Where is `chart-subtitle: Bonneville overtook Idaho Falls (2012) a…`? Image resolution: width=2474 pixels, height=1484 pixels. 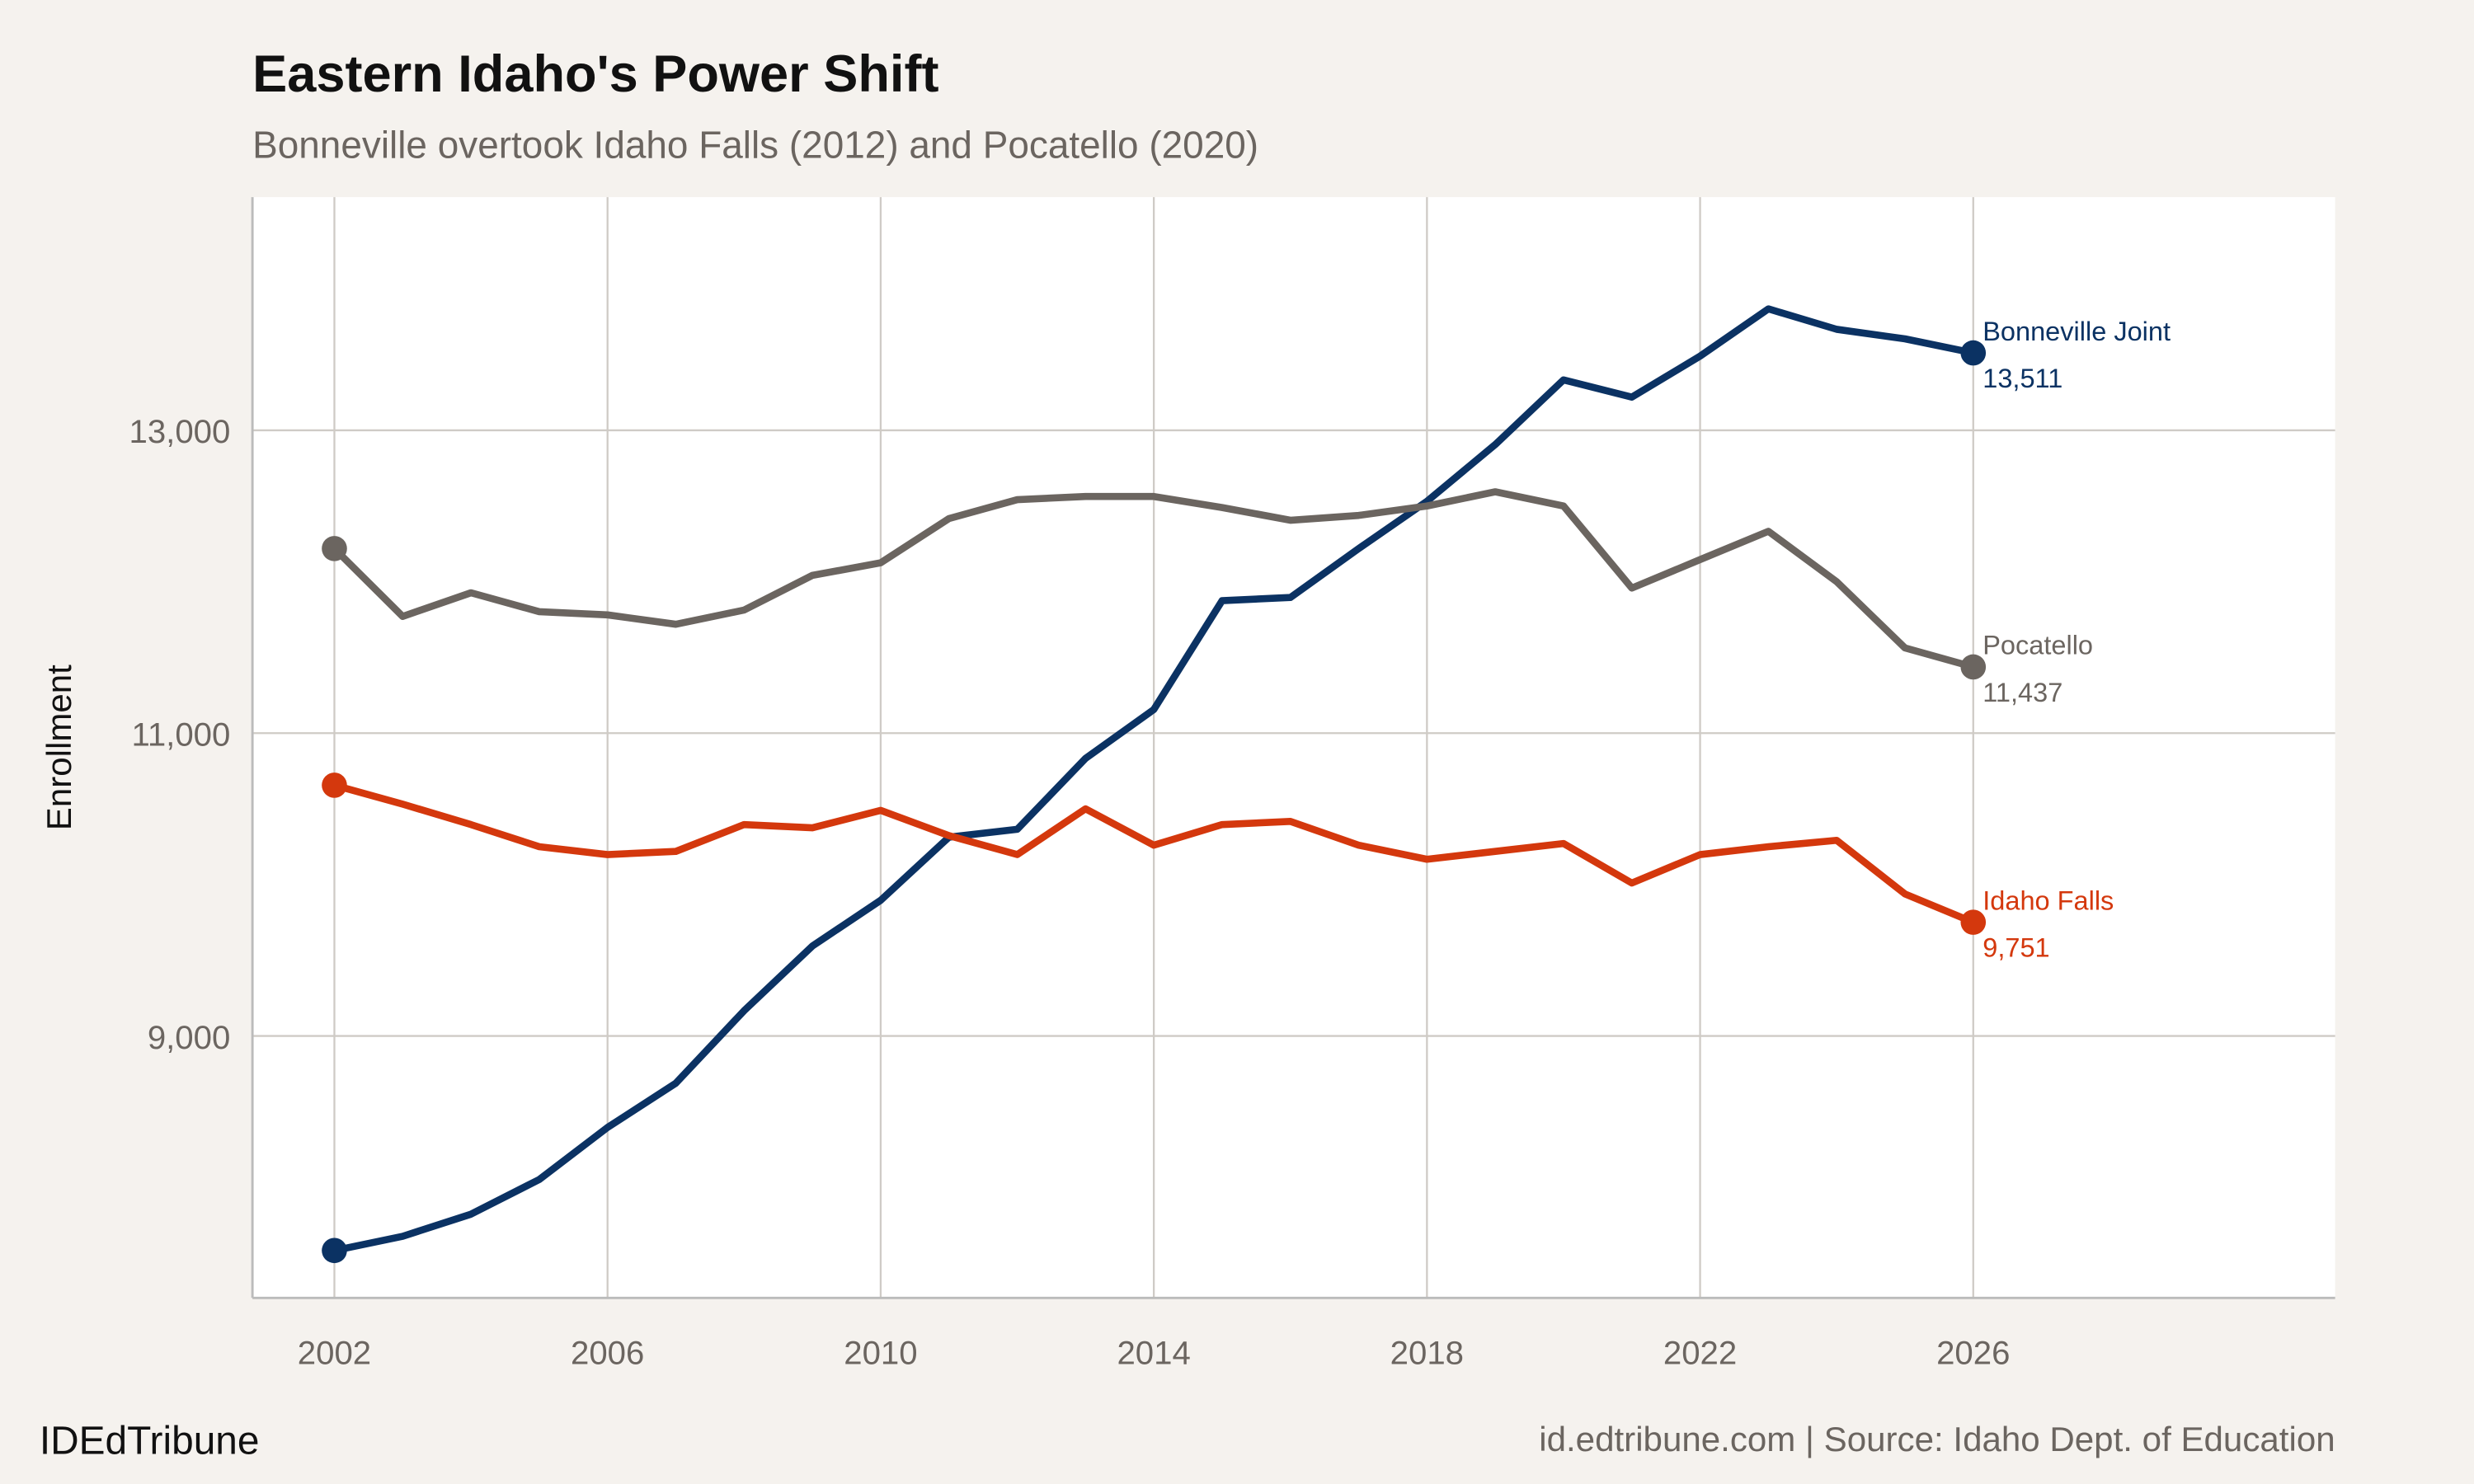 chart-subtitle: Bonneville overtook Idaho Falls (2012) a… is located at coordinates (755, 144).